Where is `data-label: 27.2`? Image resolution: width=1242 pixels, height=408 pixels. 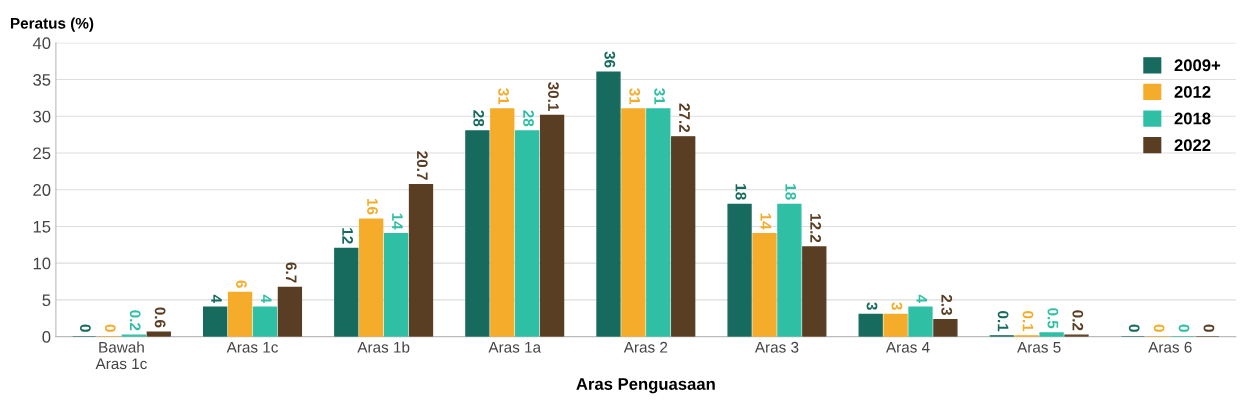
data-label: 27.2 is located at coordinates (684, 118).